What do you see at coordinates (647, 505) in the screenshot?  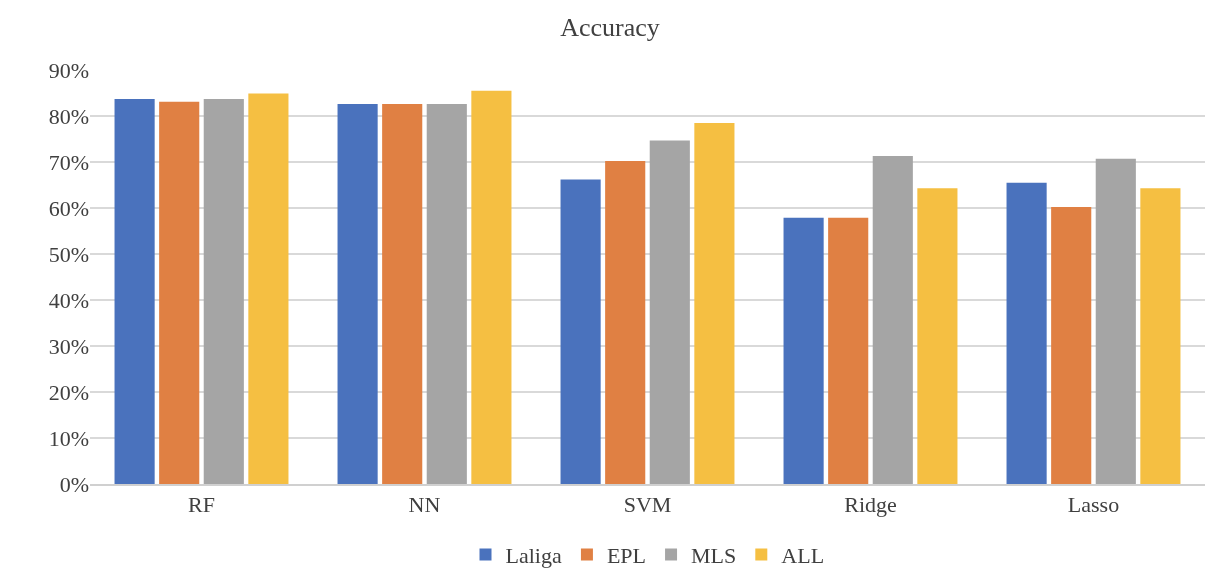 I see `x-tick-label: SVM` at bounding box center [647, 505].